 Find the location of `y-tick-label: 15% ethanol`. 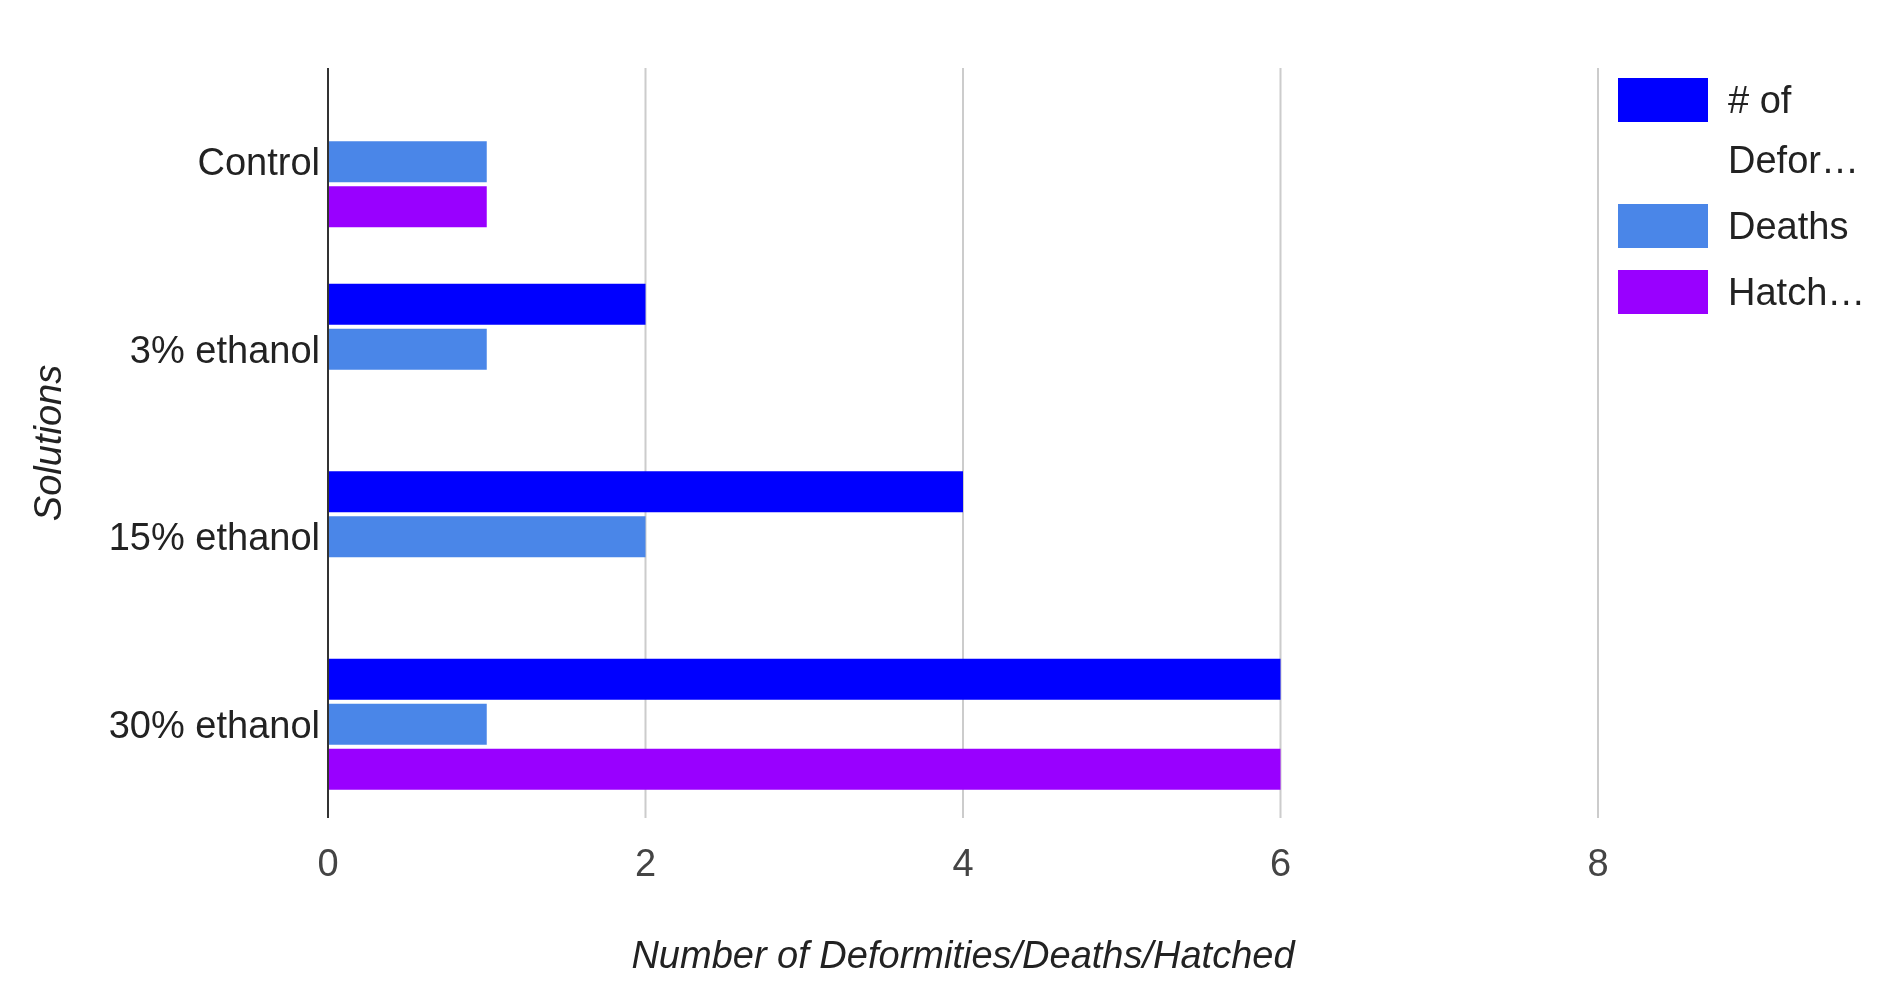

y-tick-label: 15% ethanol is located at coordinates (214, 537).